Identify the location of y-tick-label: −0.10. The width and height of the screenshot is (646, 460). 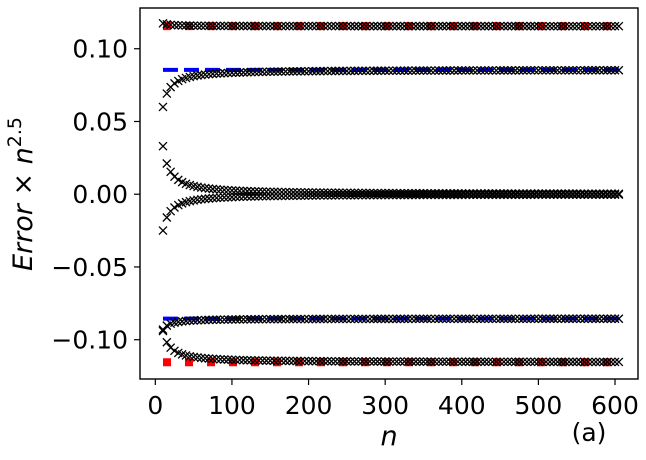
(89, 340).